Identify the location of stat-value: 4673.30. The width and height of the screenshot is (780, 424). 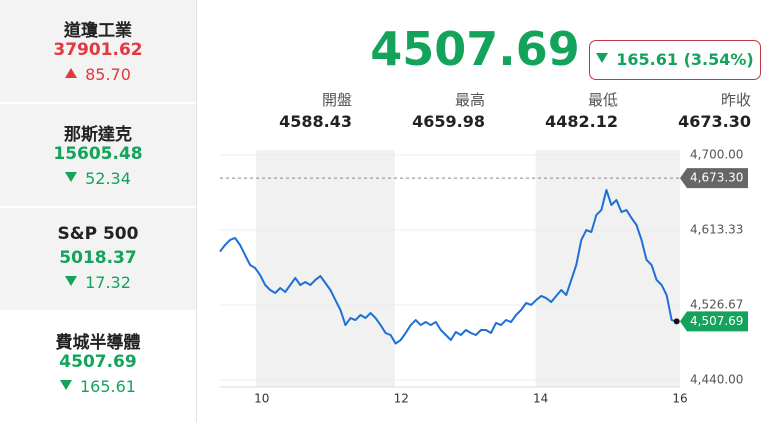
(714, 121).